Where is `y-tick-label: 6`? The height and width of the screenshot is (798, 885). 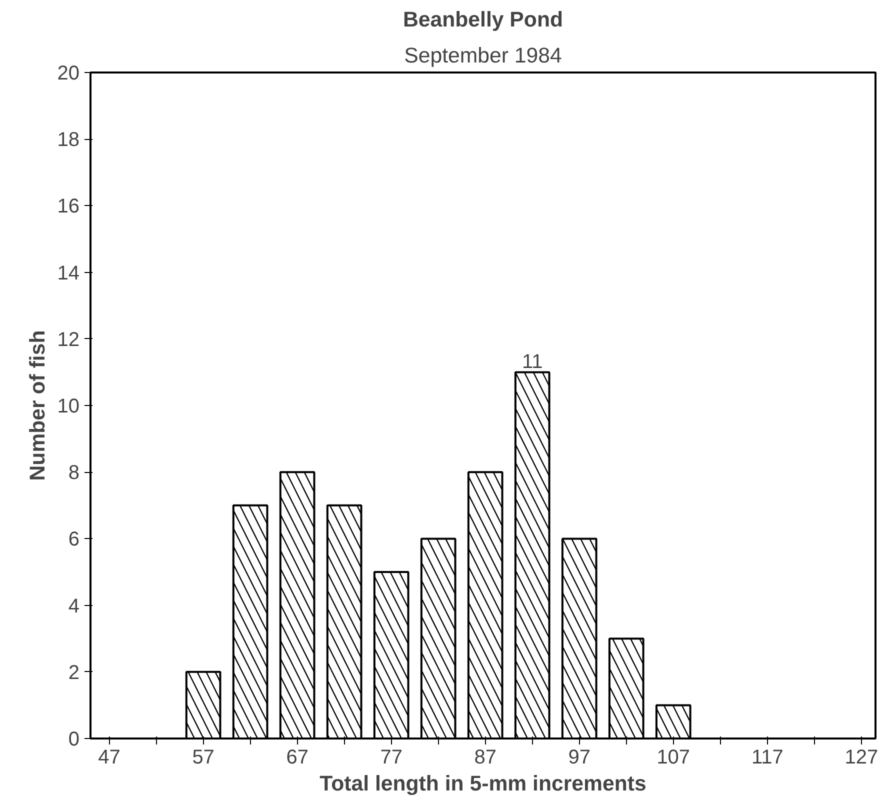
y-tick-label: 6 is located at coordinates (74, 539).